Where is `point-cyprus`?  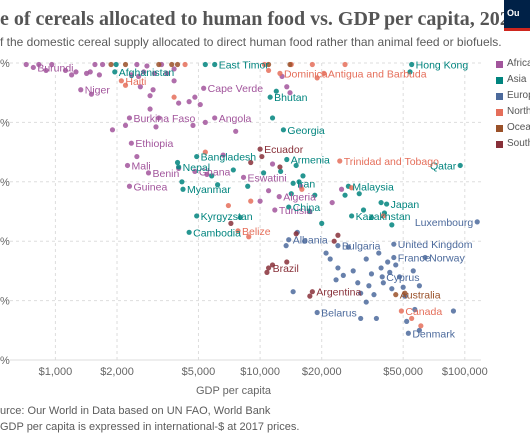 point-cyprus is located at coordinates (382, 277).